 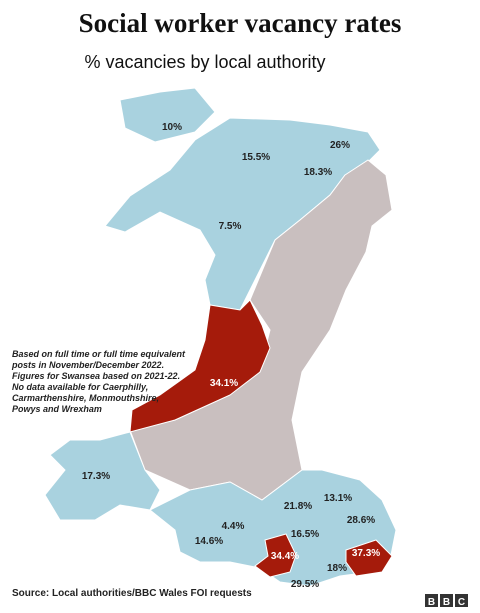 What do you see at coordinates (305, 534) in the screenshot?
I see `region-label: 16.5%` at bounding box center [305, 534].